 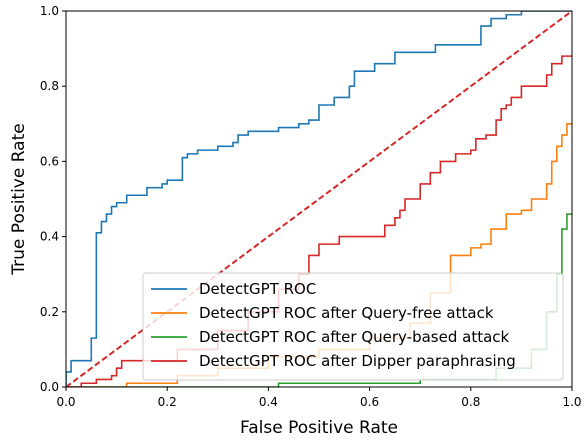 What do you see at coordinates (354, 337) in the screenshot?
I see `legend-label: DetectGPT ROC after Query-based attack` at bounding box center [354, 337].